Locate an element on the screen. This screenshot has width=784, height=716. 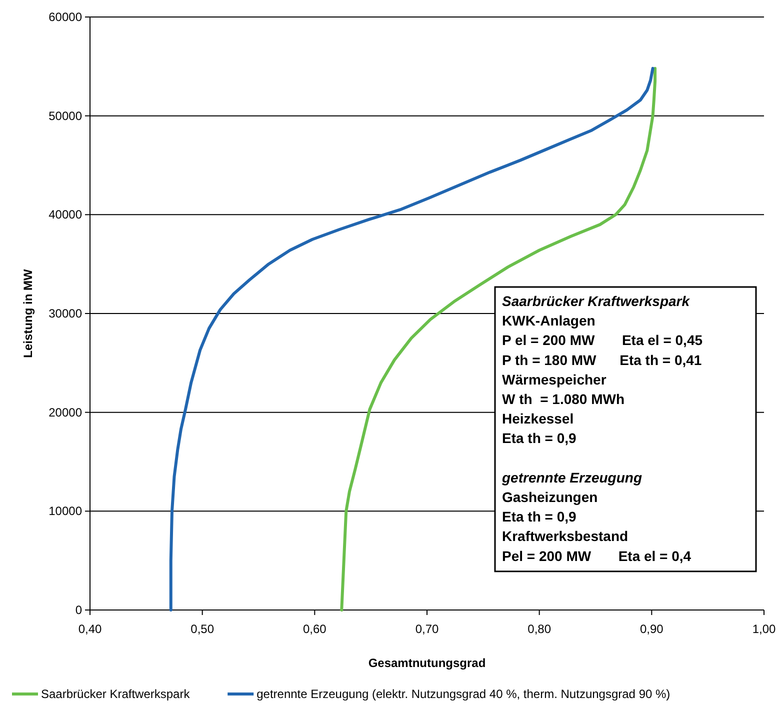
annotation: P th = 180 MW Eta th = 0,41 is located at coordinates (602, 360).